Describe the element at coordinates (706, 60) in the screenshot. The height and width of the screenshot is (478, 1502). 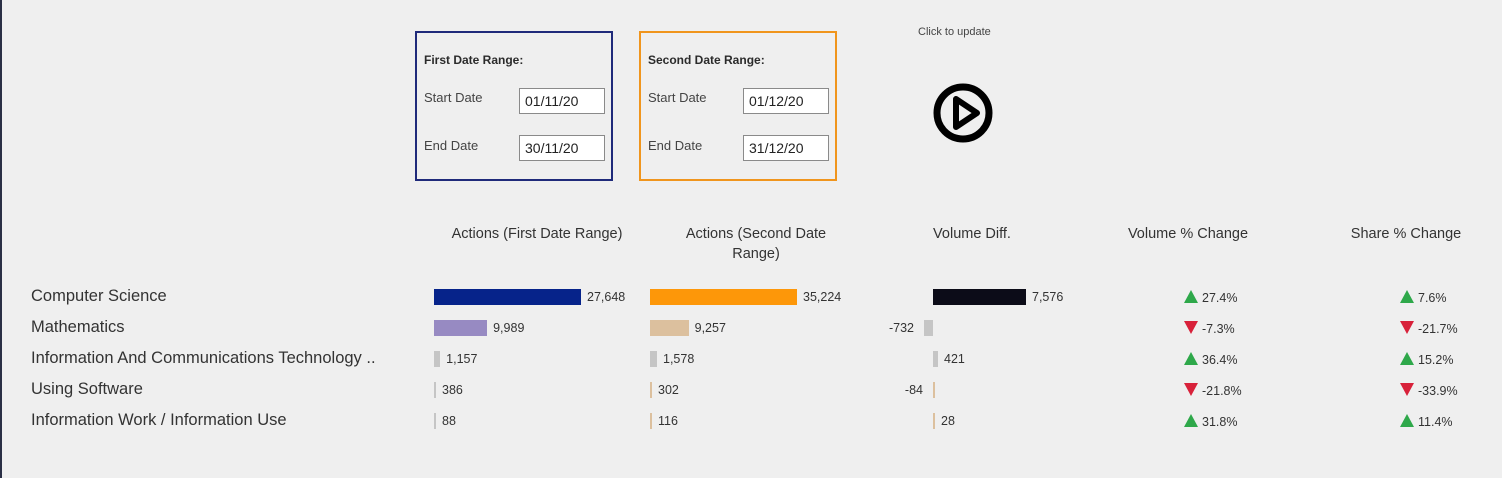
I see `second-range-title: Second Date Range:` at that location.